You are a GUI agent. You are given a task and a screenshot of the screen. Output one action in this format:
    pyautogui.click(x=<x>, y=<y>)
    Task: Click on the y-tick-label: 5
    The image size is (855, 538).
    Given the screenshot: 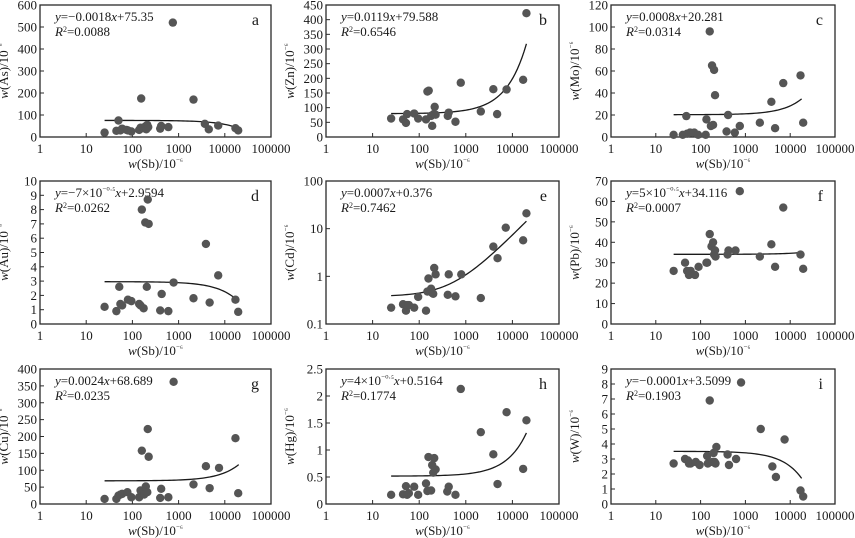 What is the action you would take?
    pyautogui.click(x=605, y=429)
    